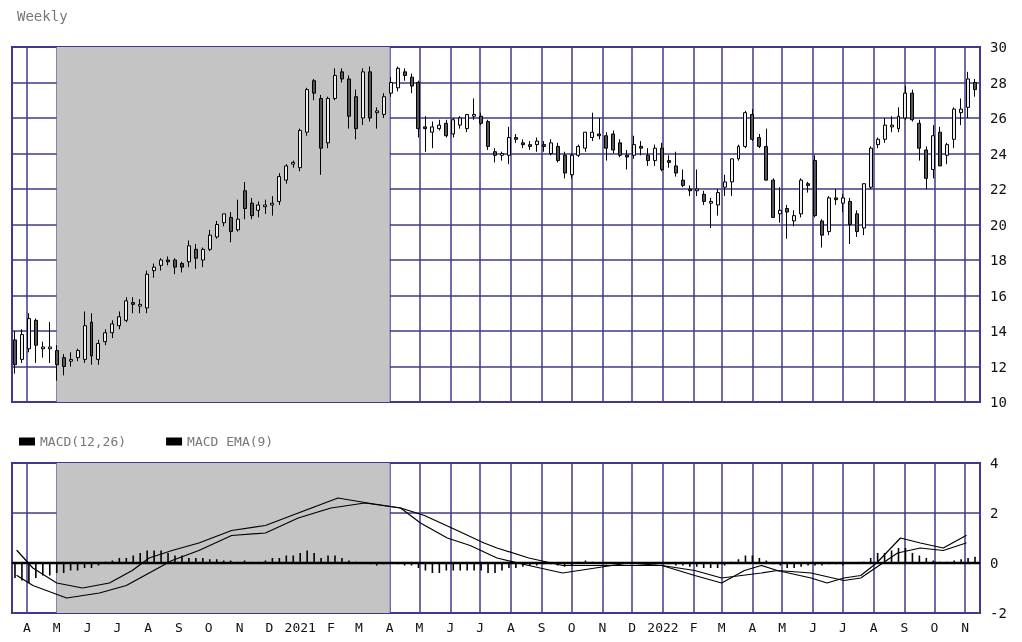 The width and height of the screenshot is (1022, 642). Describe the element at coordinates (300, 627) in the screenshot. I see `x-tick-label: 2021` at that location.